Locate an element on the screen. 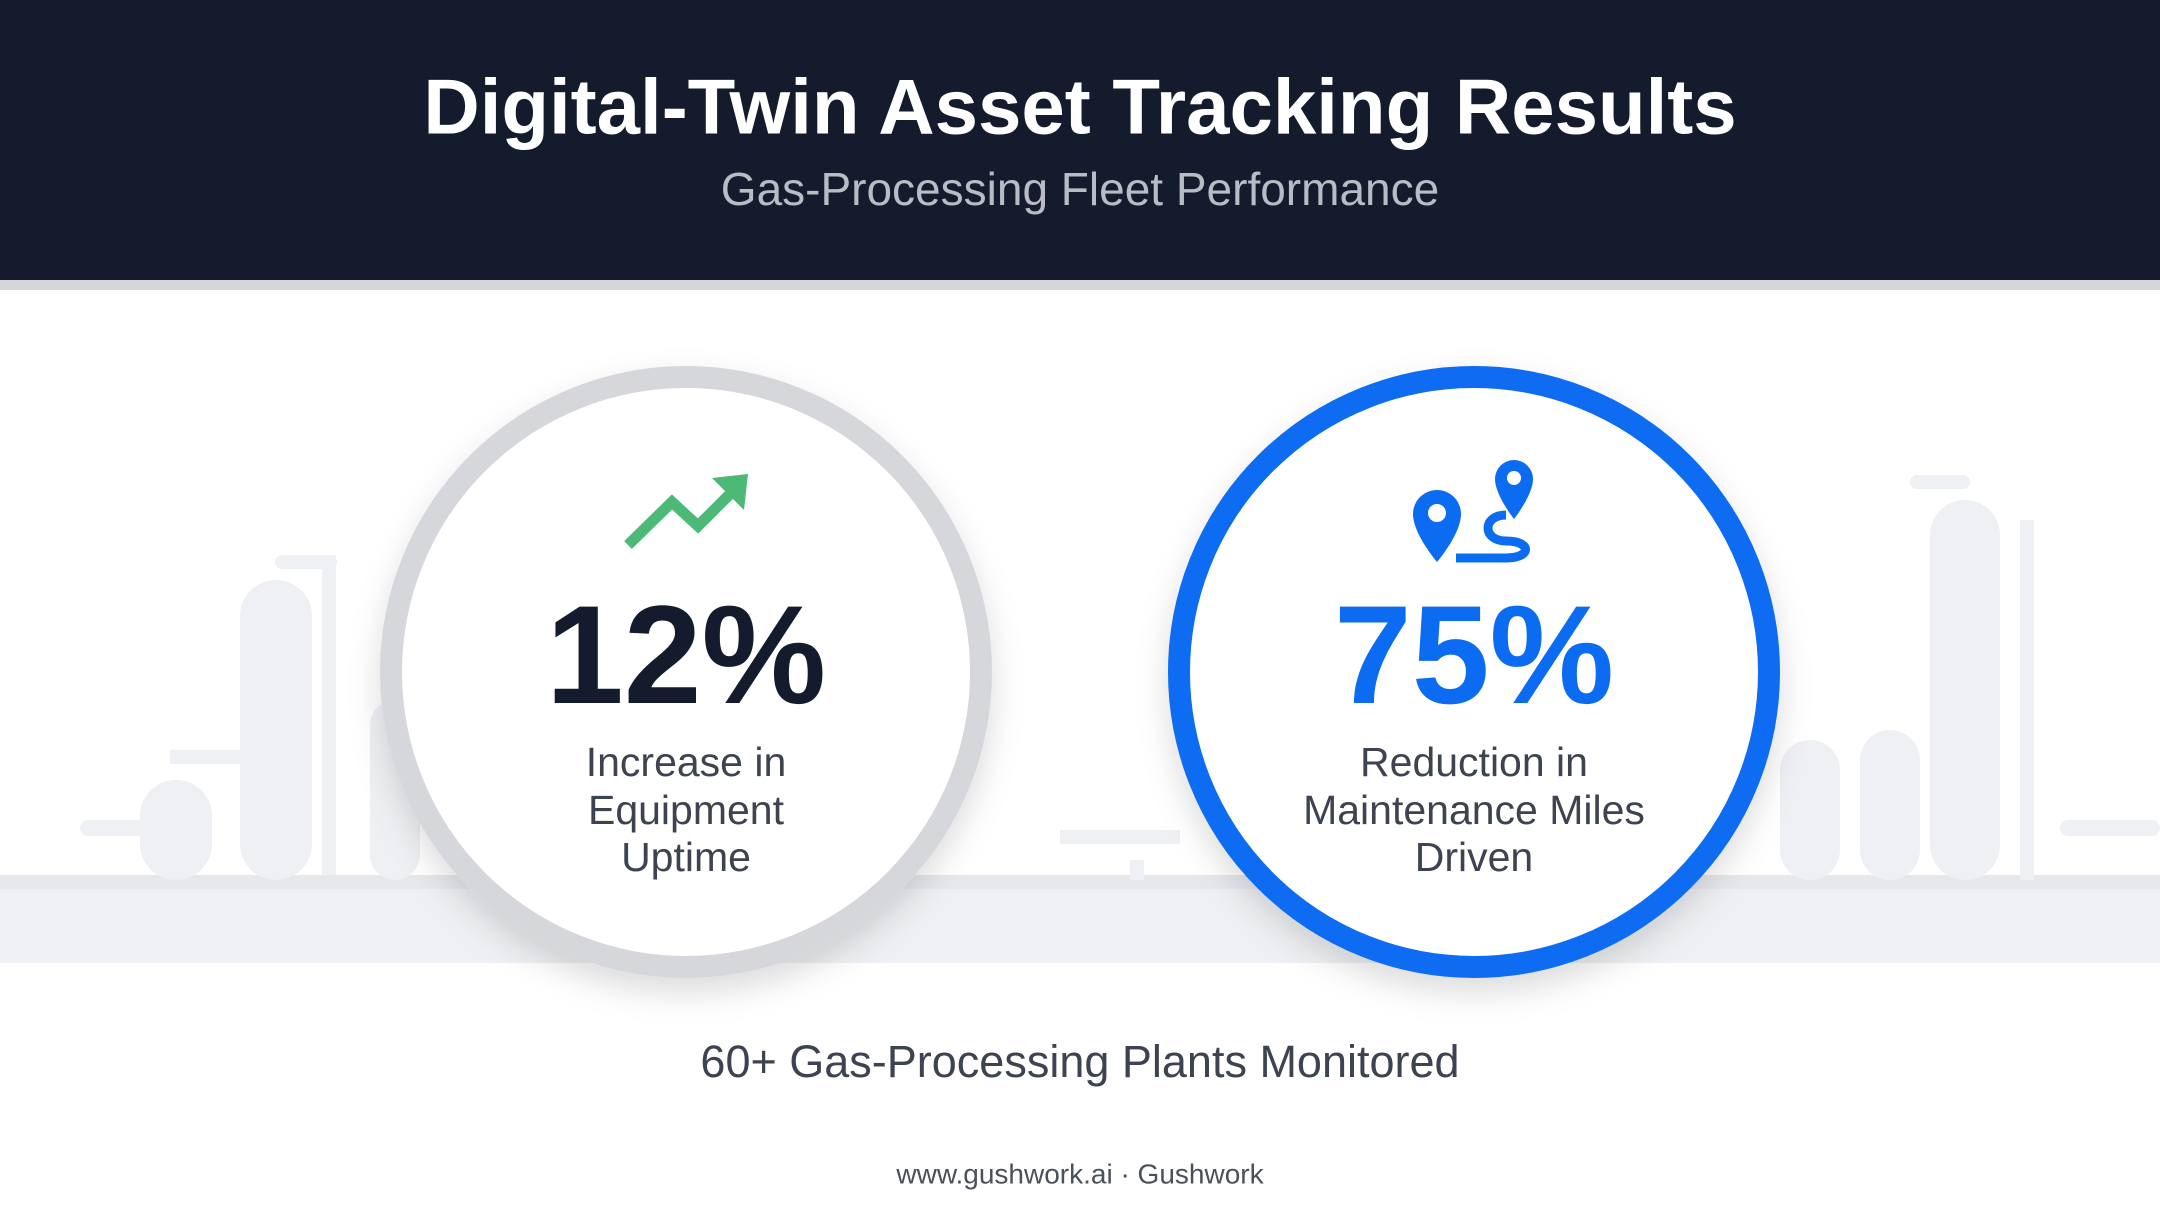  stat-value: 75% is located at coordinates (1474, 654).